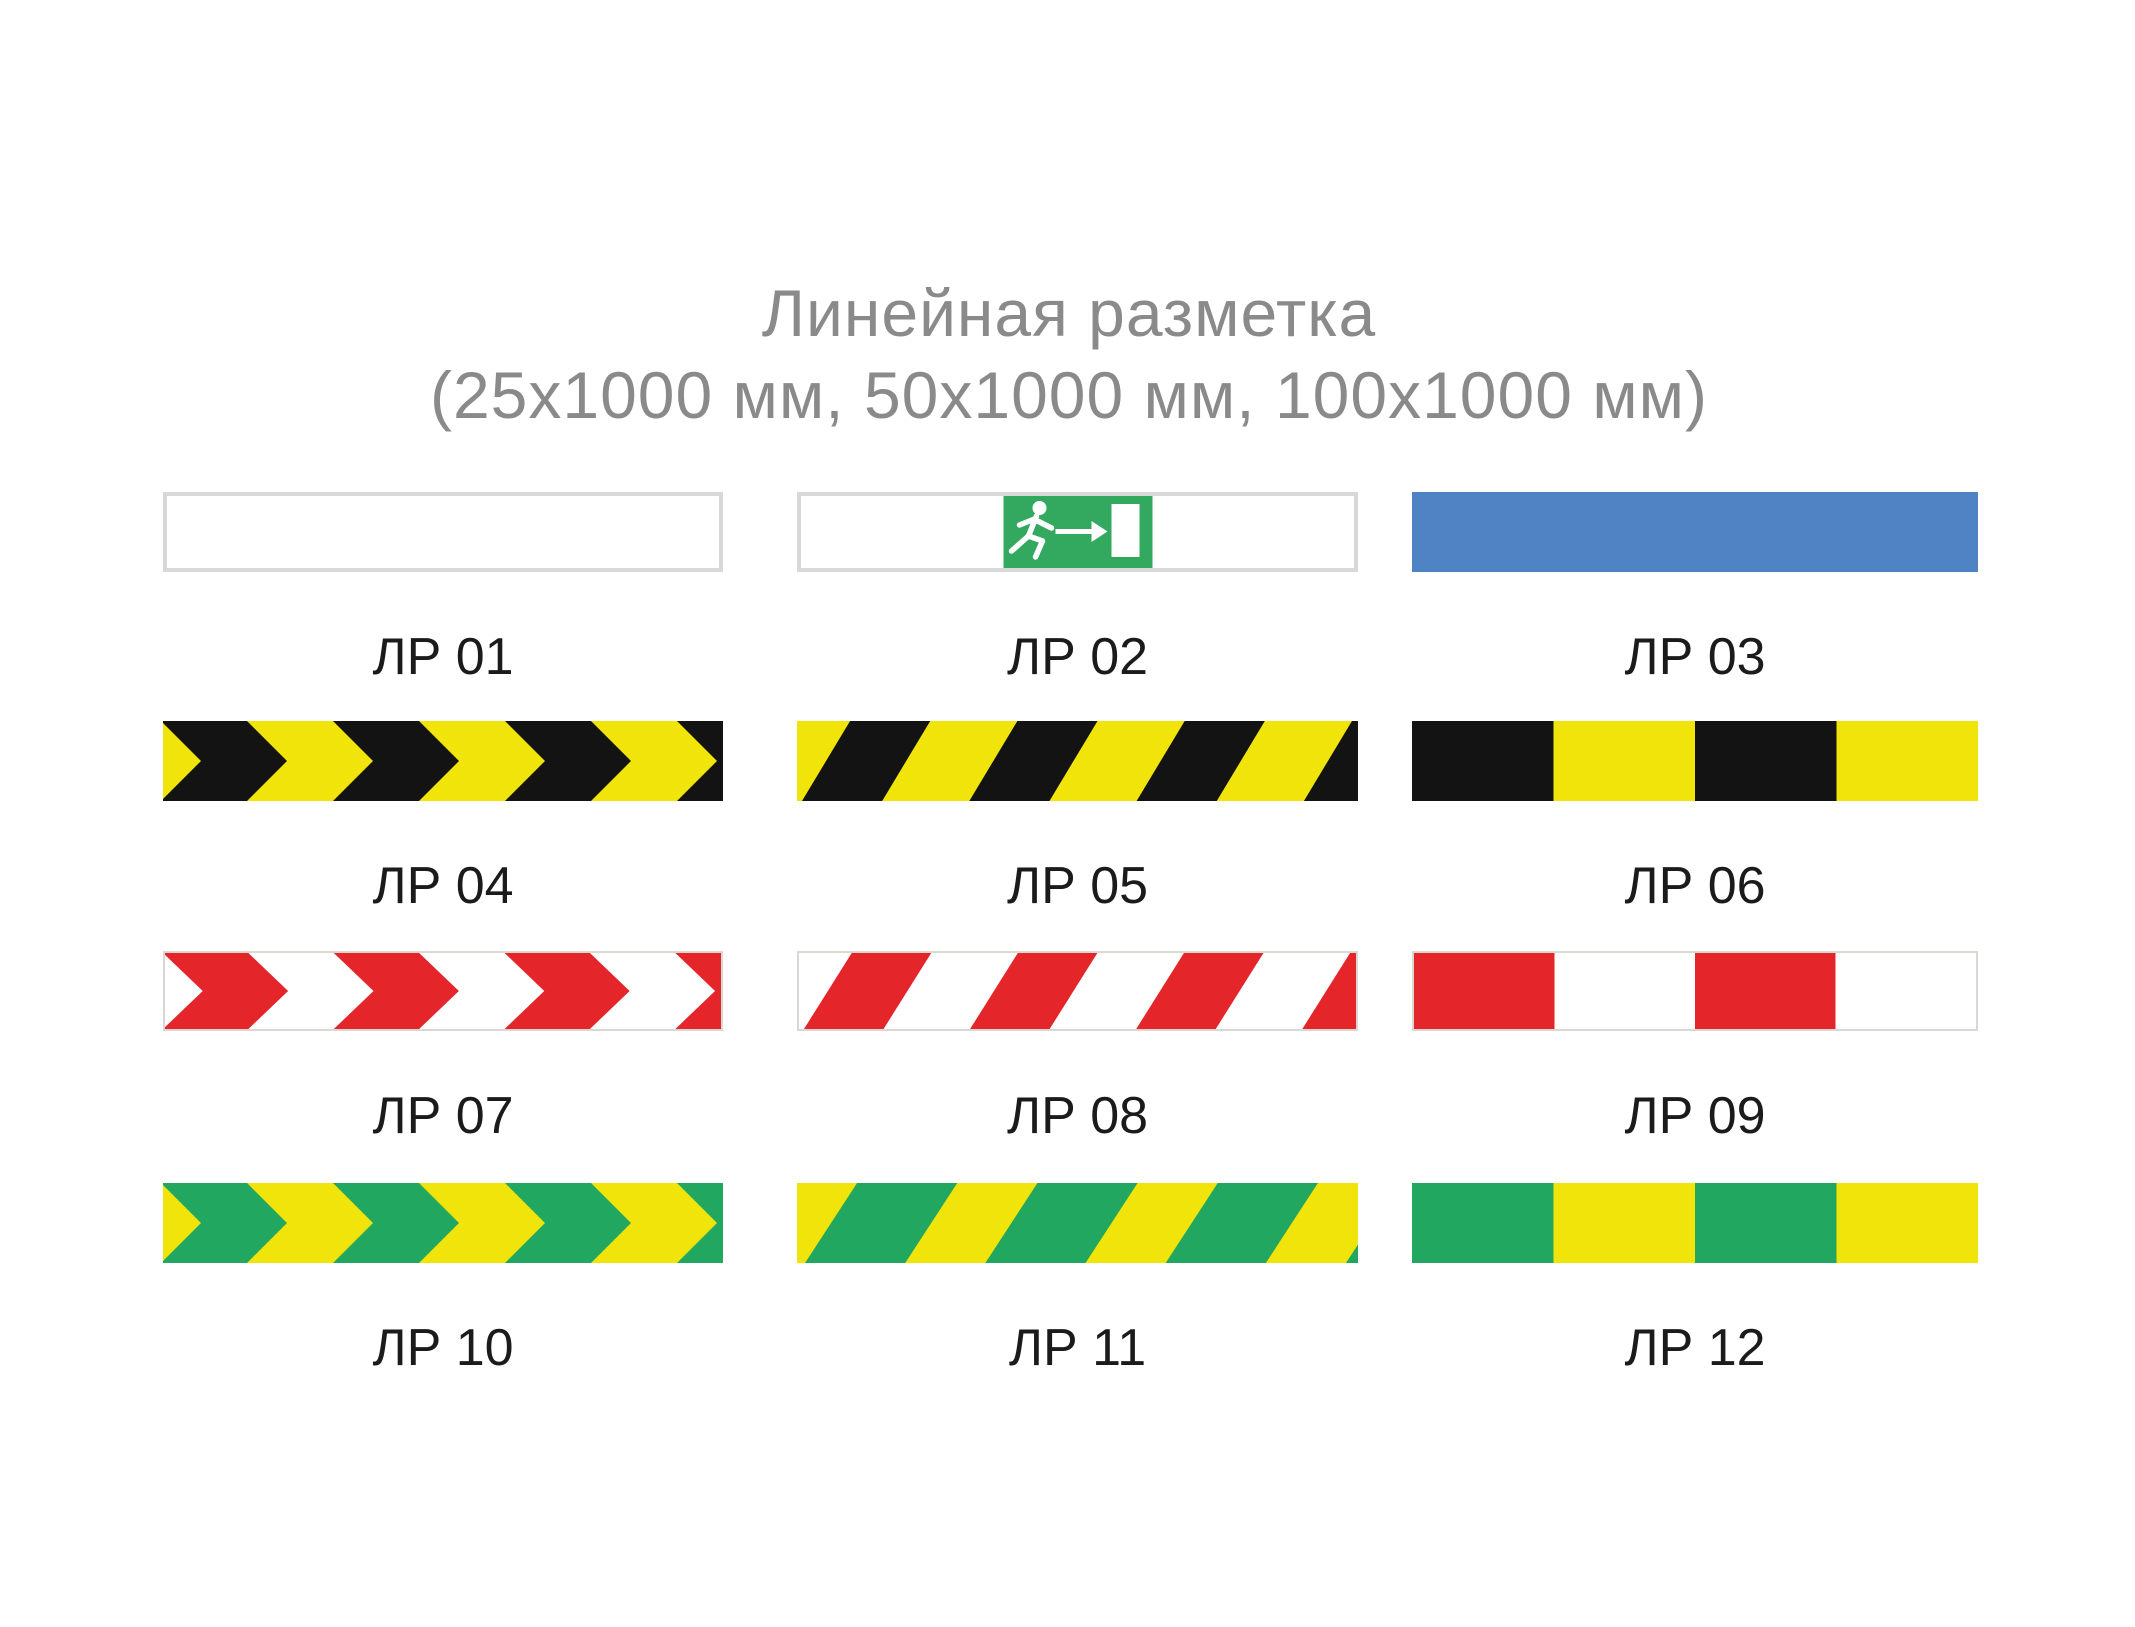 This screenshot has height=1627, width=2135. What do you see at coordinates (443, 1116) in the screenshot?
I see `tape-label: ЛР 07` at bounding box center [443, 1116].